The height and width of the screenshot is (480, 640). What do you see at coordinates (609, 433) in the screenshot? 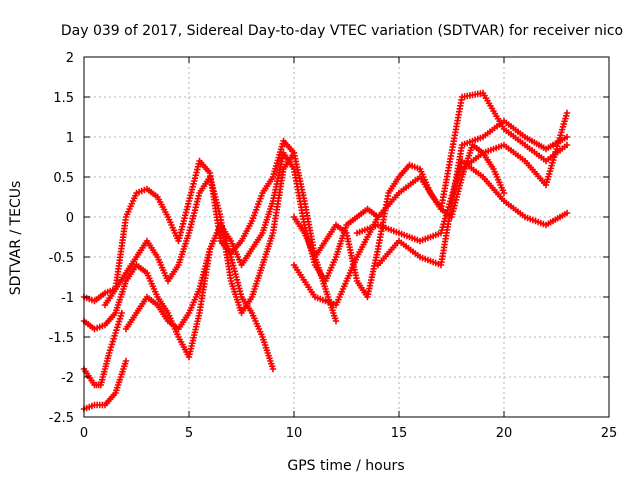
I see `x-tick-label: 25` at bounding box center [609, 433].